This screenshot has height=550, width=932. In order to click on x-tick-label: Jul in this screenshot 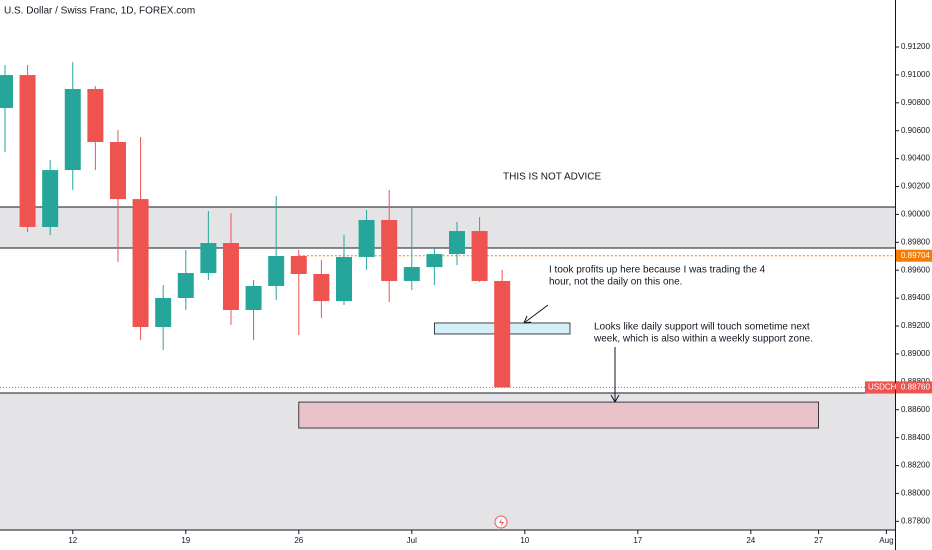, I will do `click(412, 540)`.